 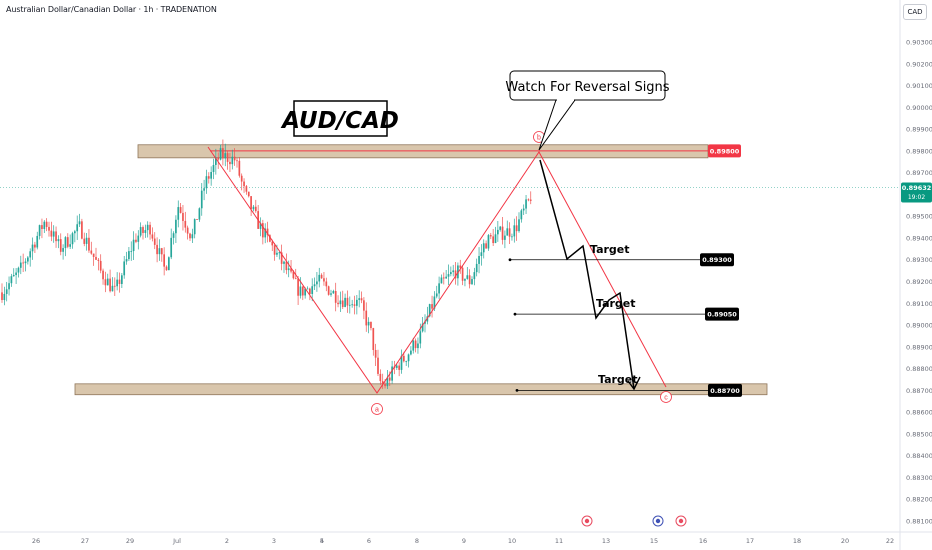 I want to click on target-price-badge: 0.89300, so click(x=717, y=260).